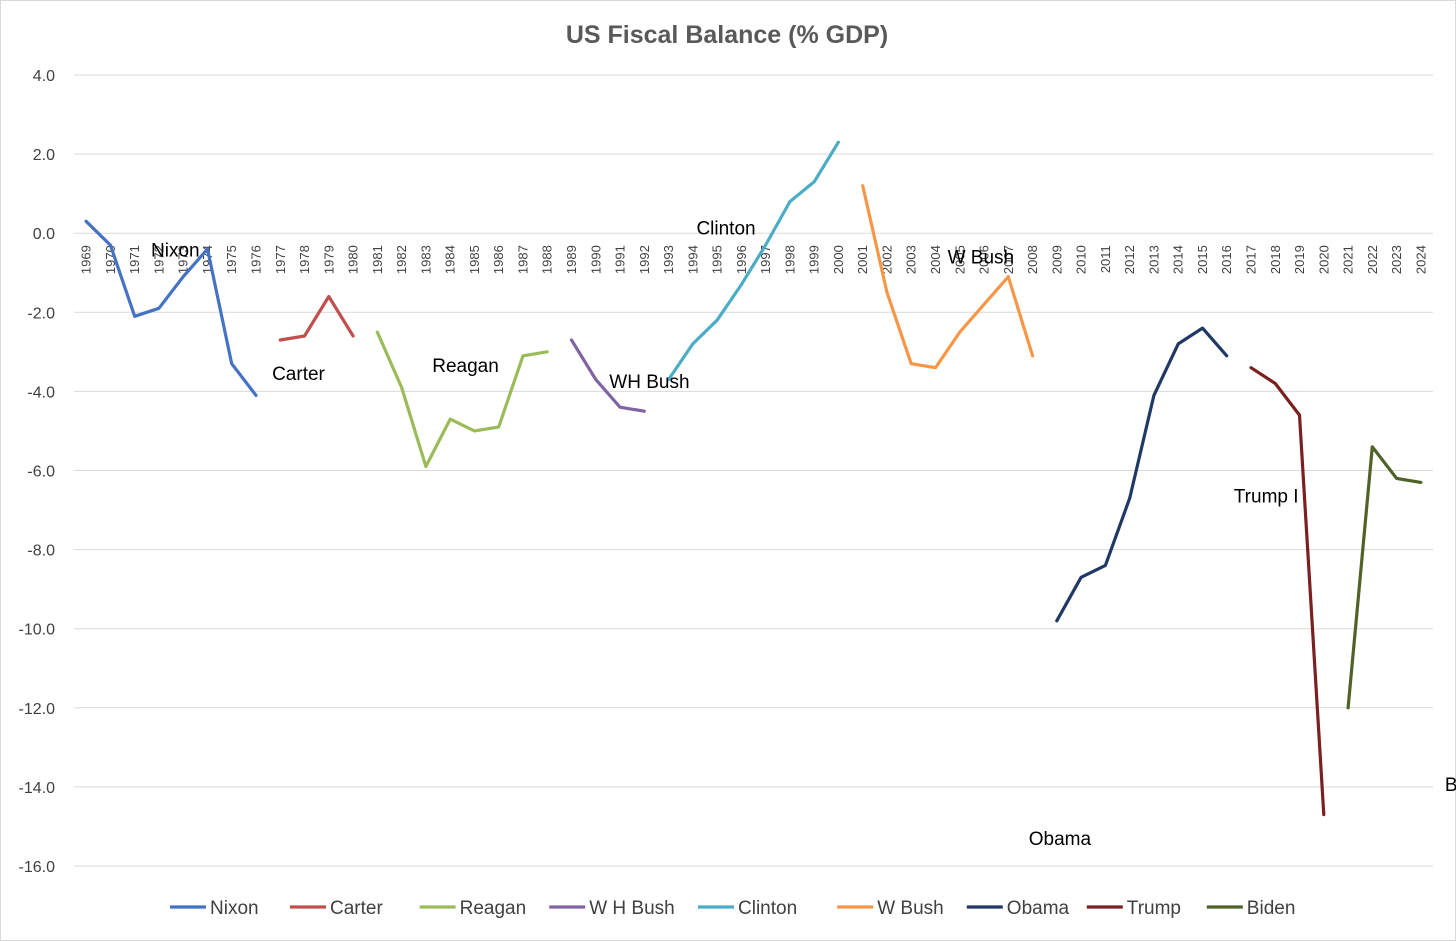 The height and width of the screenshot is (941, 1456). I want to click on x-tick-label: 1993, so click(668, 259).